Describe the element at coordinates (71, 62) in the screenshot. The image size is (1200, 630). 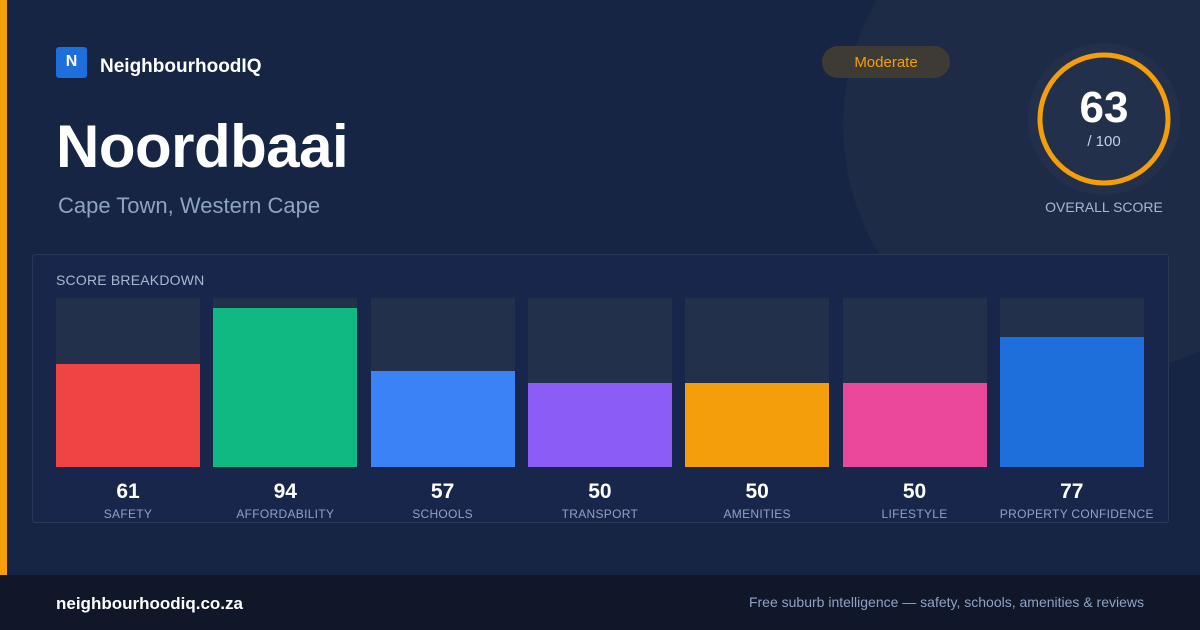
I see `brand-logo-icon: N` at that location.